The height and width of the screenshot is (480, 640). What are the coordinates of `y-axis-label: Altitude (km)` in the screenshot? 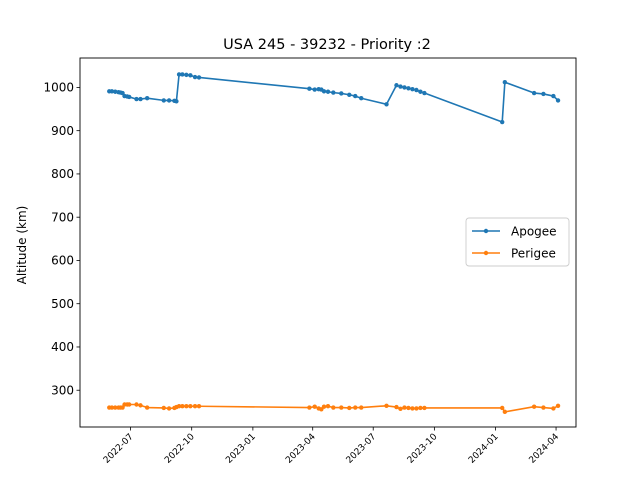 It's located at (22, 245).